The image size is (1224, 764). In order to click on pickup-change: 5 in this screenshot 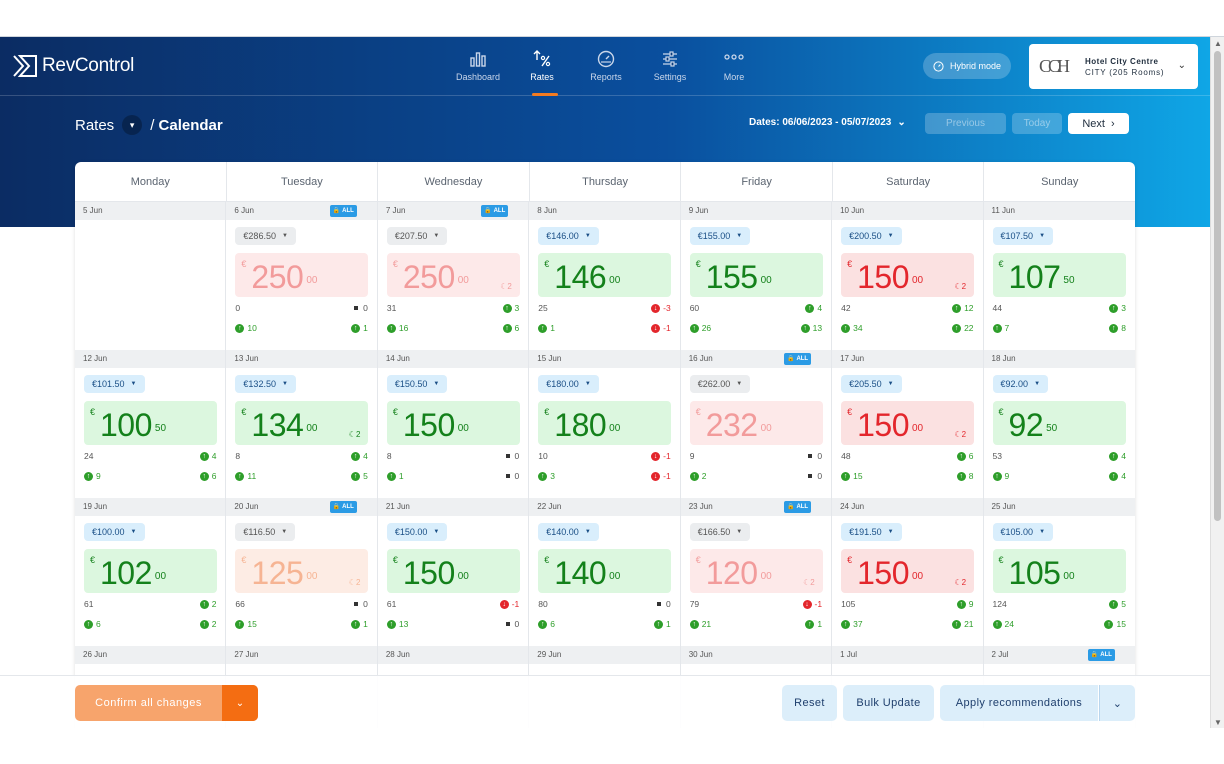, I will do `click(365, 476)`.